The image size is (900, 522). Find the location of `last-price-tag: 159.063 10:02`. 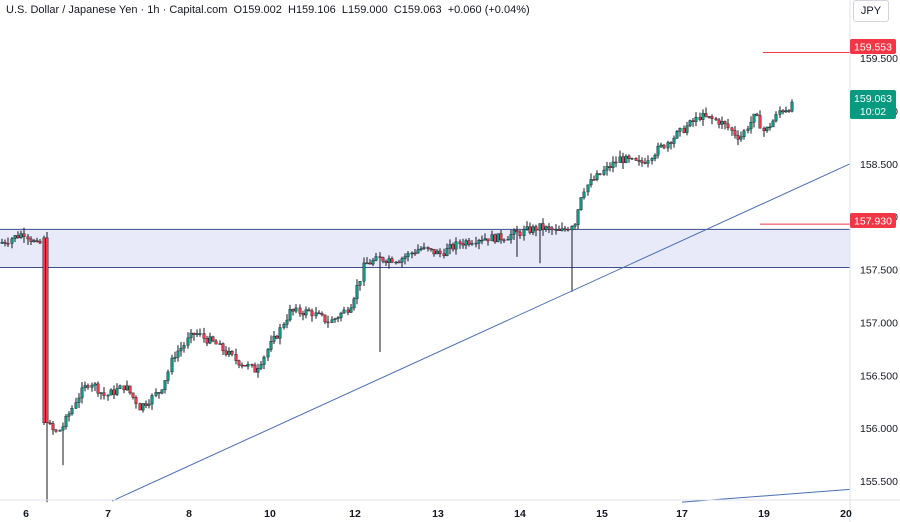

last-price-tag: 159.063 10:02 is located at coordinates (873, 104).